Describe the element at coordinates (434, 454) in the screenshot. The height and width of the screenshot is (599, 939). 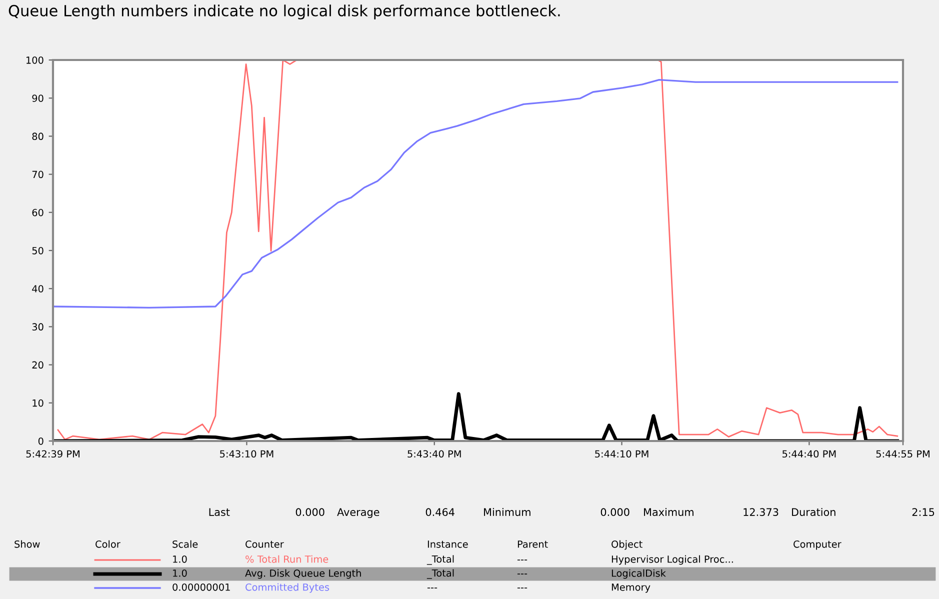
I see `x-tick-label: 5:43:40 PM` at that location.